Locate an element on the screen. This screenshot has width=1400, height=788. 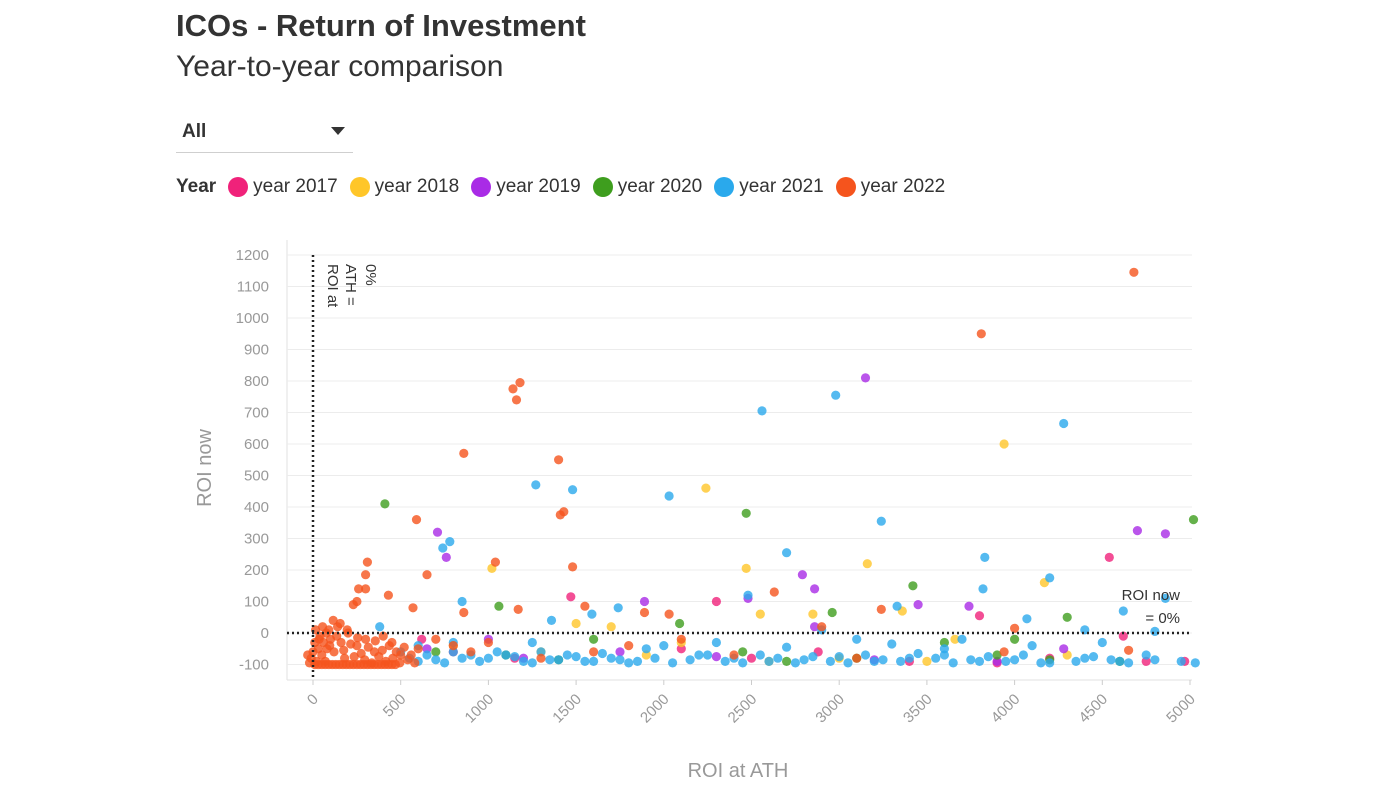
annotation-roi-ath-line1: ROI at is located at coordinates (332, 286).